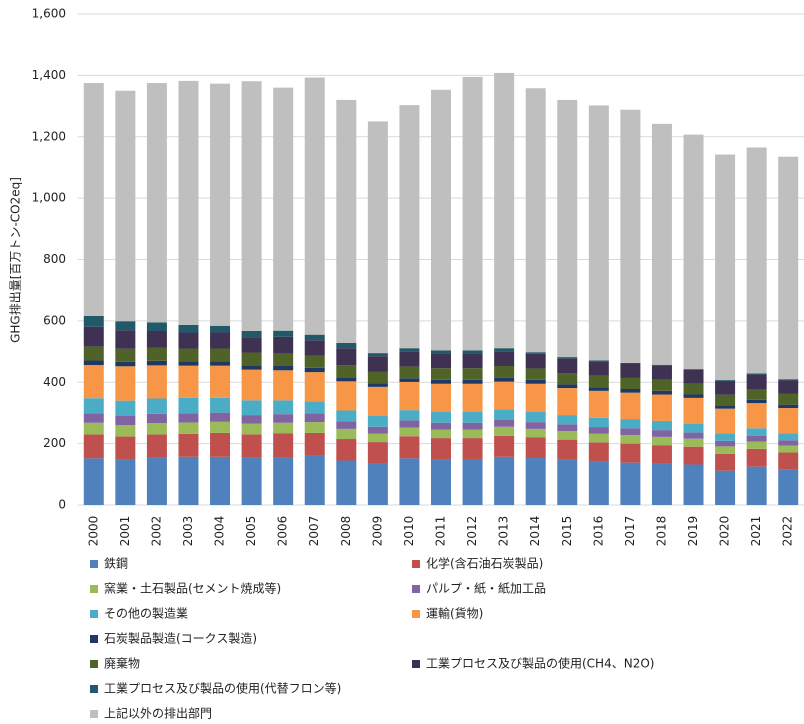 The width and height of the screenshot is (804, 724). Describe the element at coordinates (598, 531) in the screenshot. I see `x-tick-label: 2016` at that location.